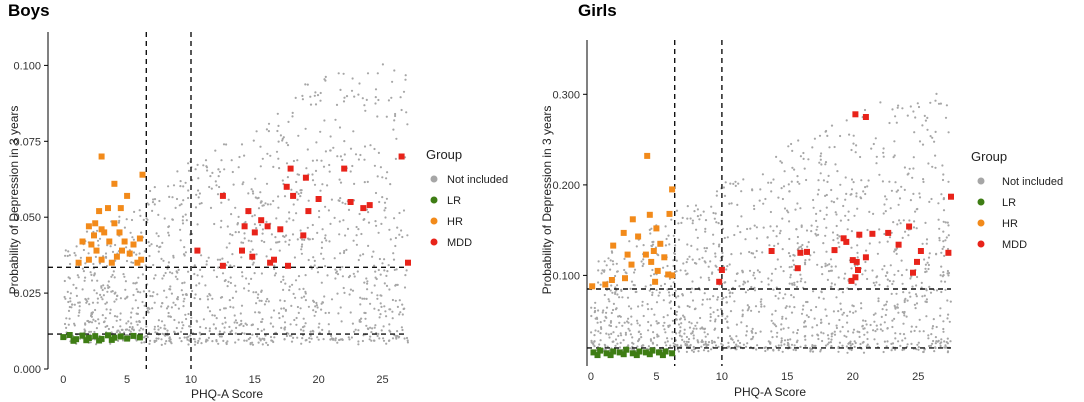  What do you see at coordinates (566, 276) in the screenshot?
I see `girls-y-tick-label: 0.100` at bounding box center [566, 276].